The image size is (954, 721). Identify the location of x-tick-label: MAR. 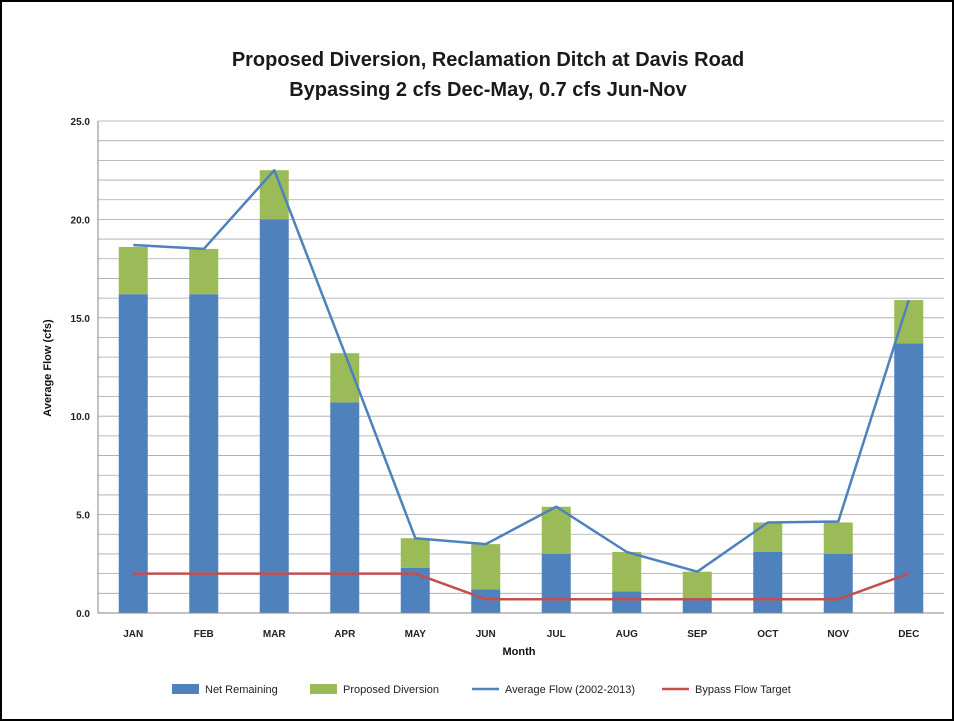
(275, 634).